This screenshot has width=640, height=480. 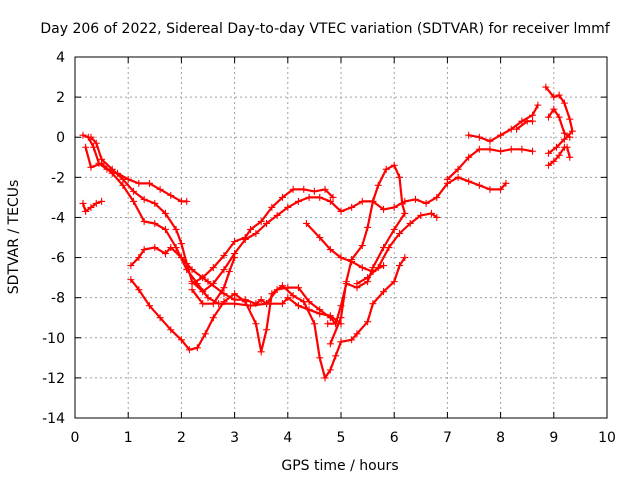 What do you see at coordinates (394, 438) in the screenshot?
I see `x-tick-label: 6` at bounding box center [394, 438].